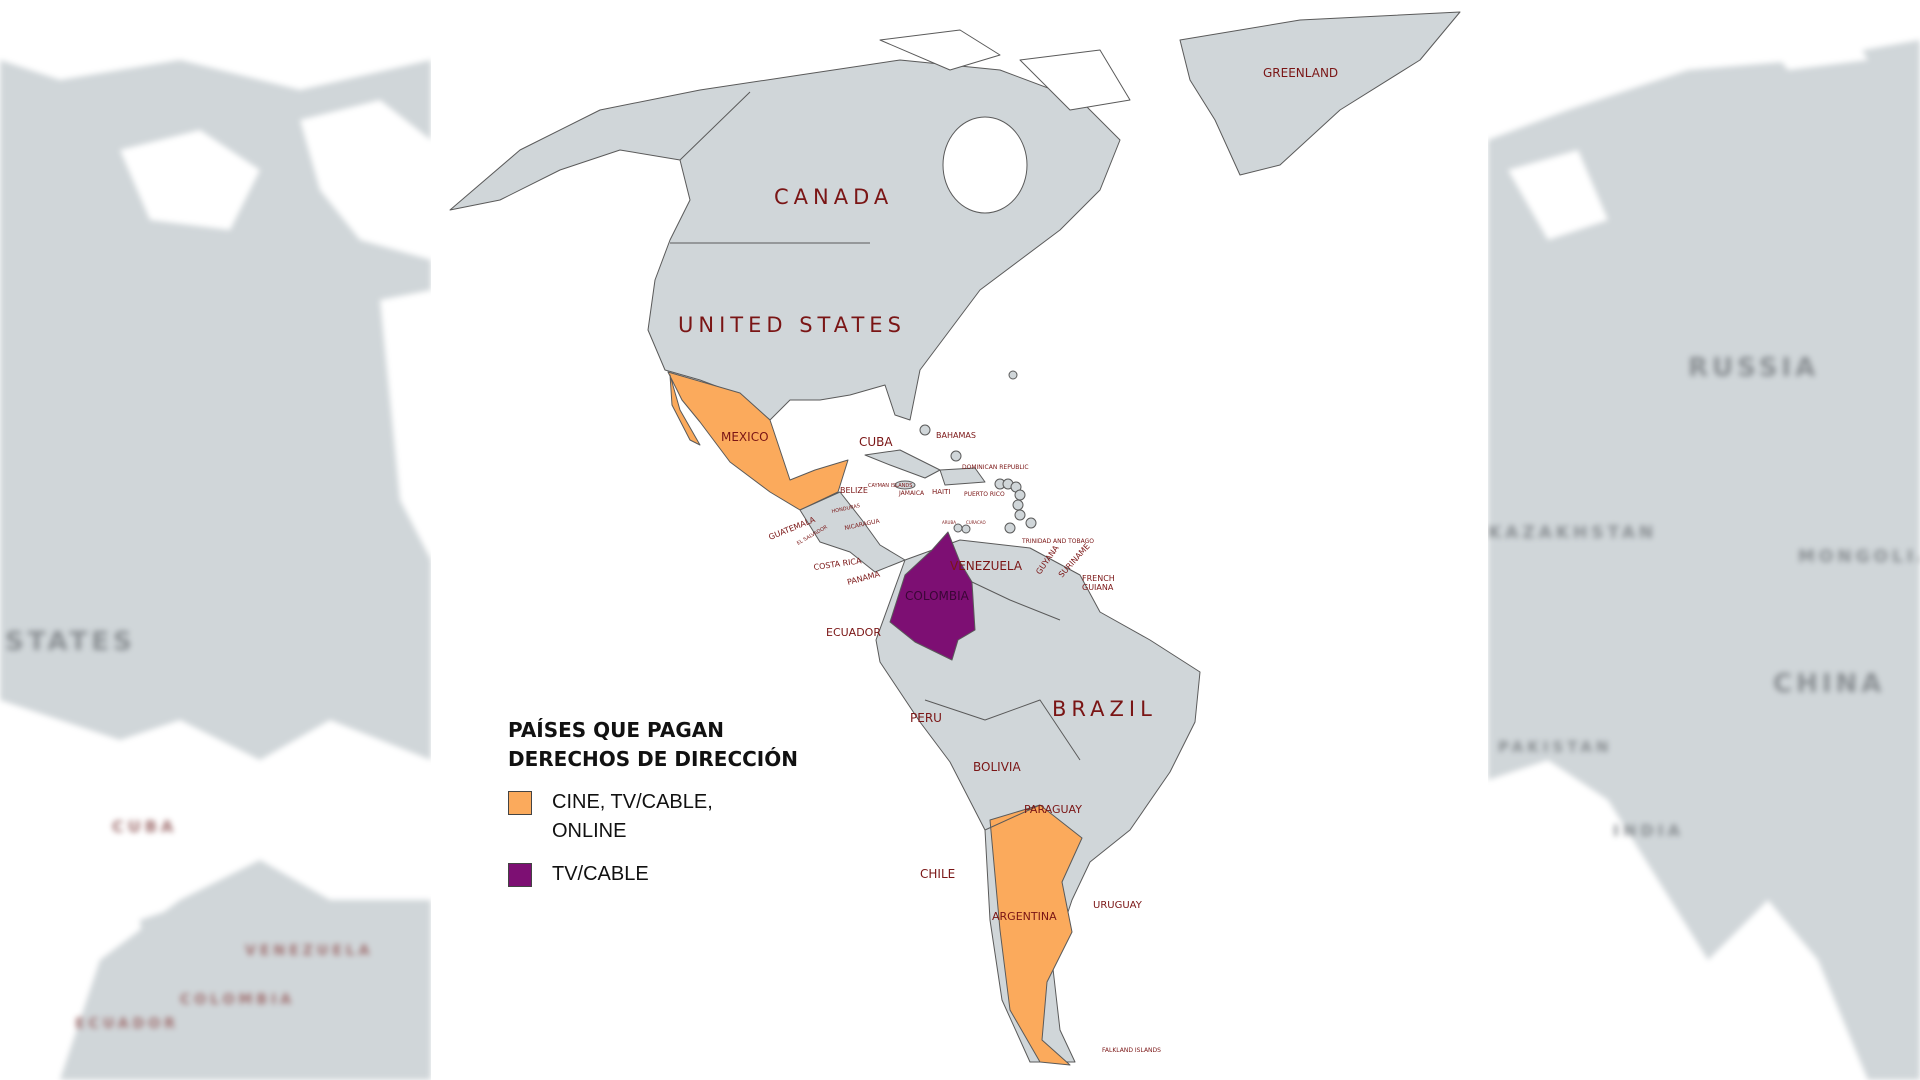  Describe the element at coordinates (1131, 1050) in the screenshot. I see `country-label-falkland: FALKLAND ISLANDS` at that location.